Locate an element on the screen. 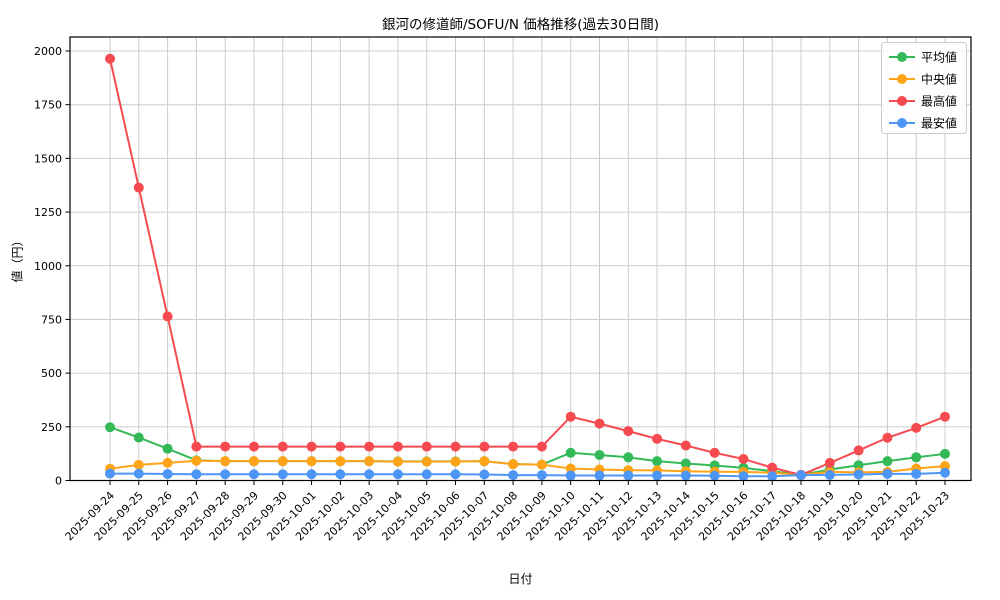 This screenshot has height=600, width=1000. legend-item-max: 最高値 is located at coordinates (923, 101).